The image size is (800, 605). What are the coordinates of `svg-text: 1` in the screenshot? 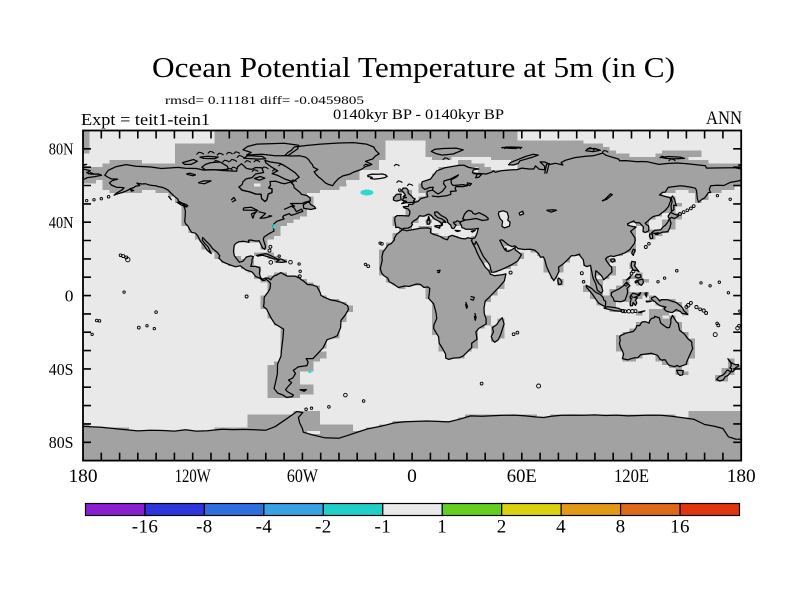 It's located at (442, 527).